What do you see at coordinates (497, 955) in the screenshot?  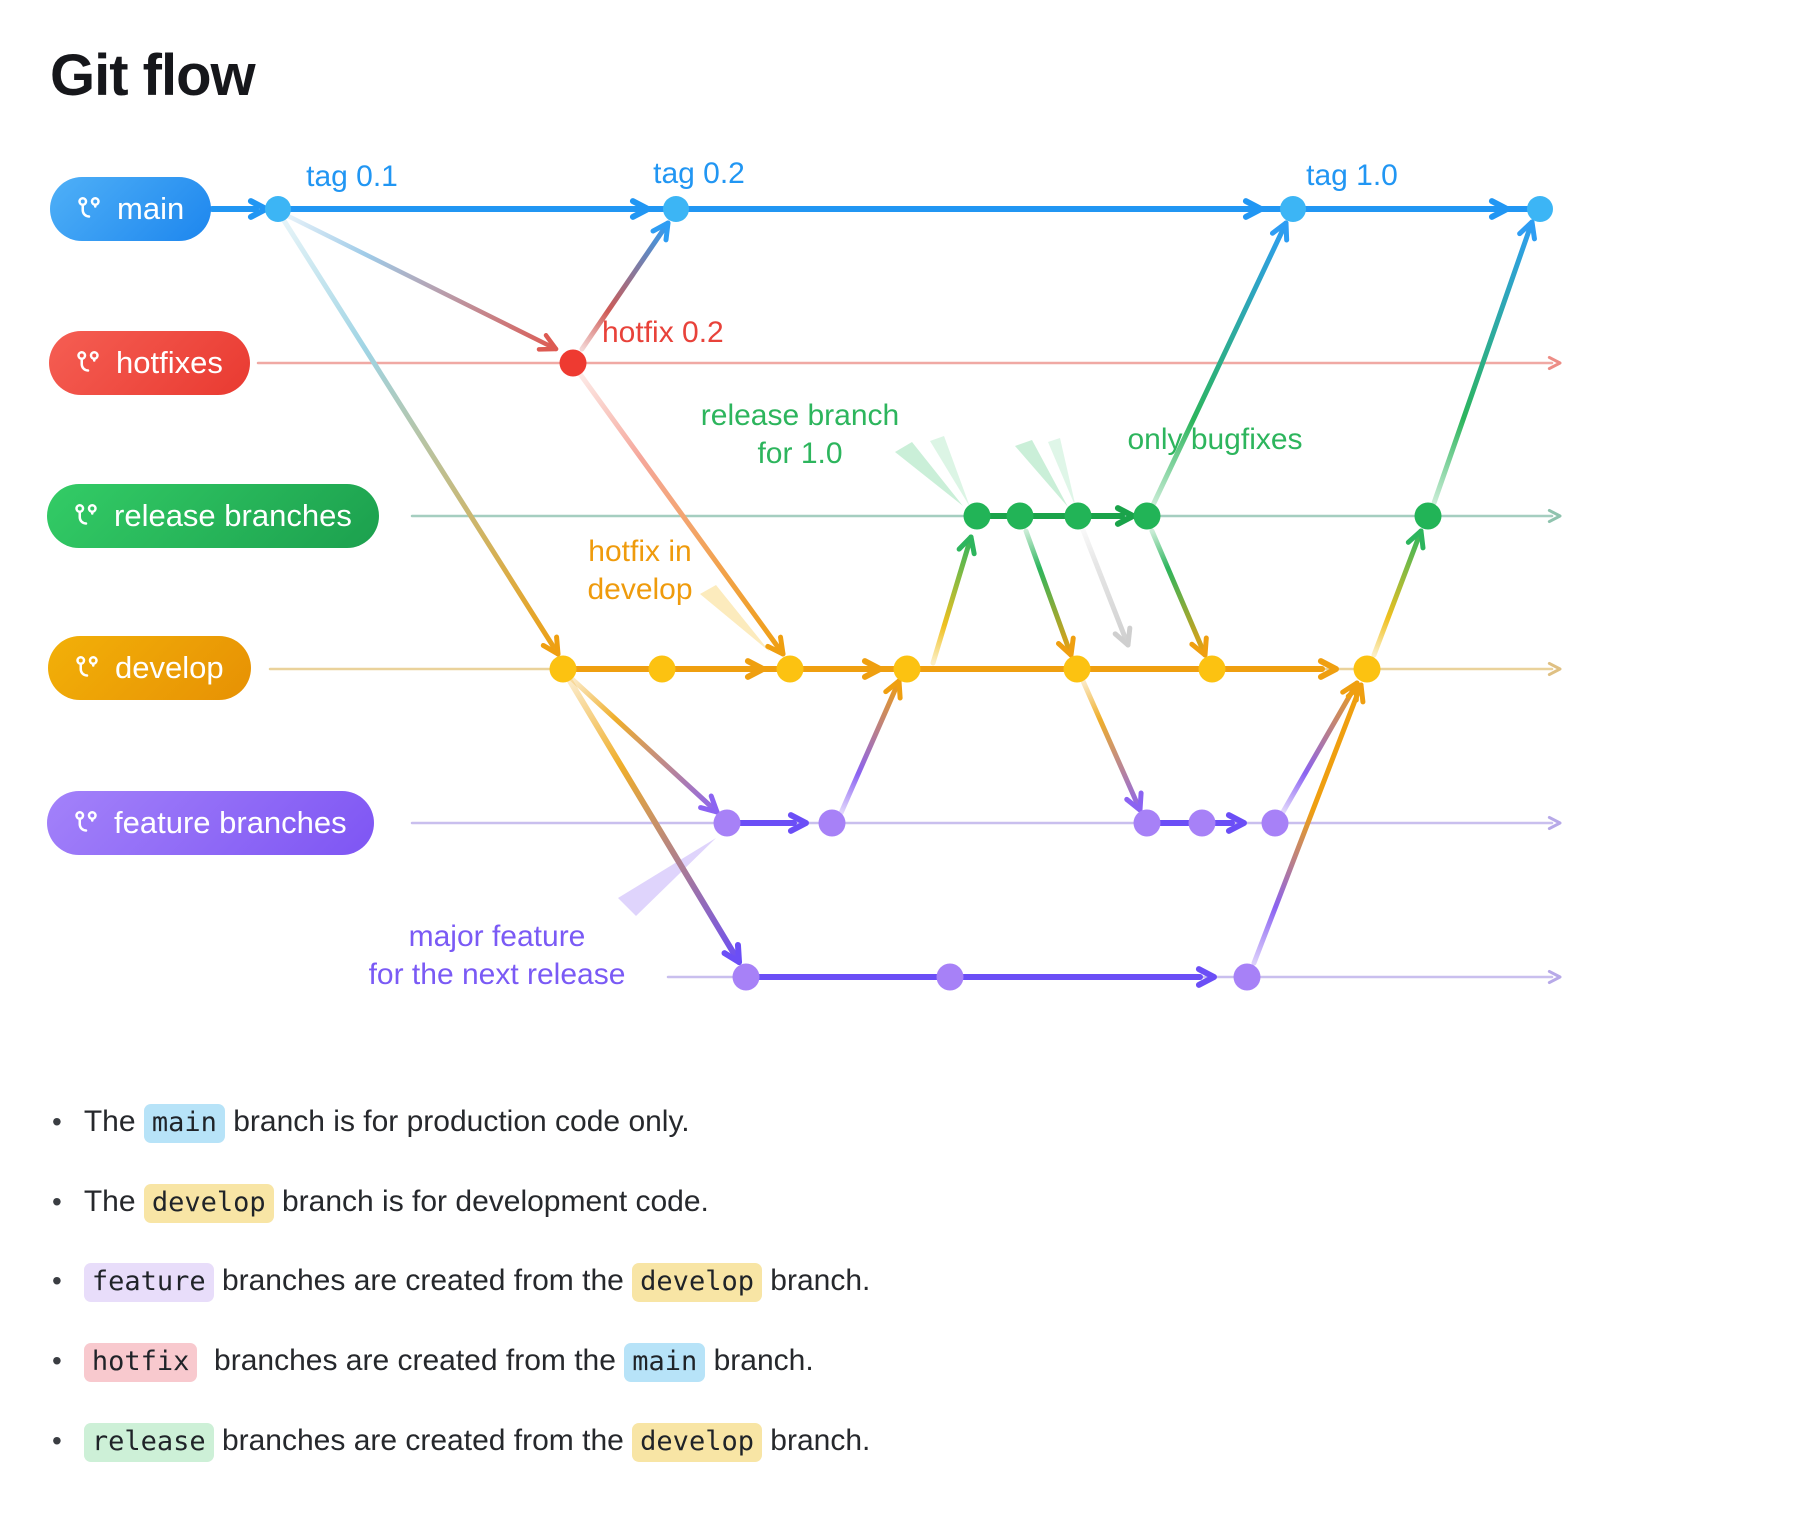 I see `annotation-major-feature: major feature for the next release` at bounding box center [497, 955].